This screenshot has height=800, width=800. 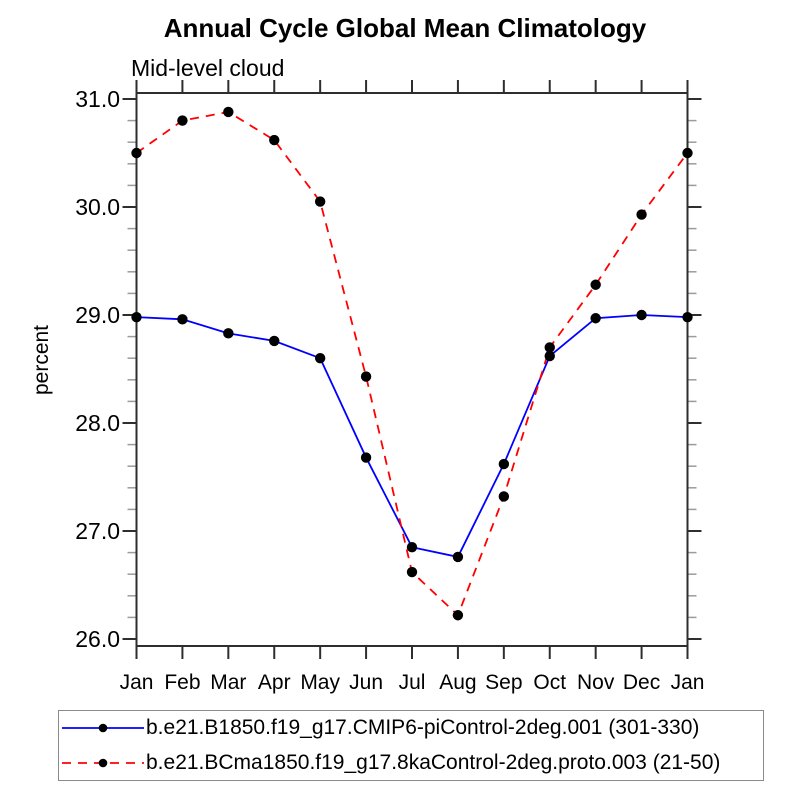 I want to click on svg-text: Sep, so click(x=503, y=682).